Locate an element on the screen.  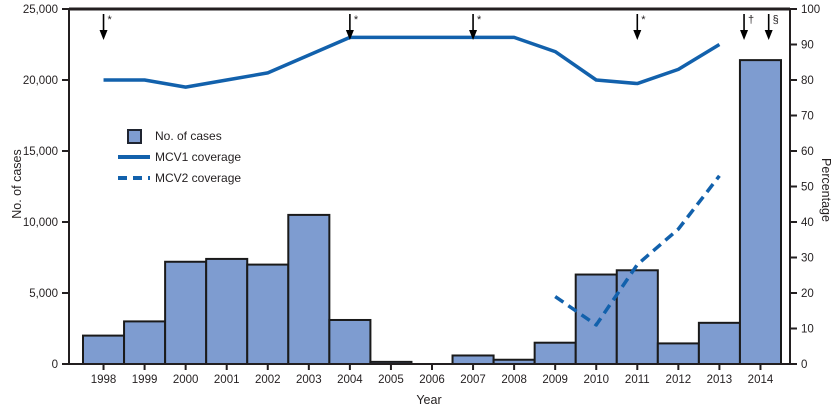
bar-2003 is located at coordinates (309, 289).